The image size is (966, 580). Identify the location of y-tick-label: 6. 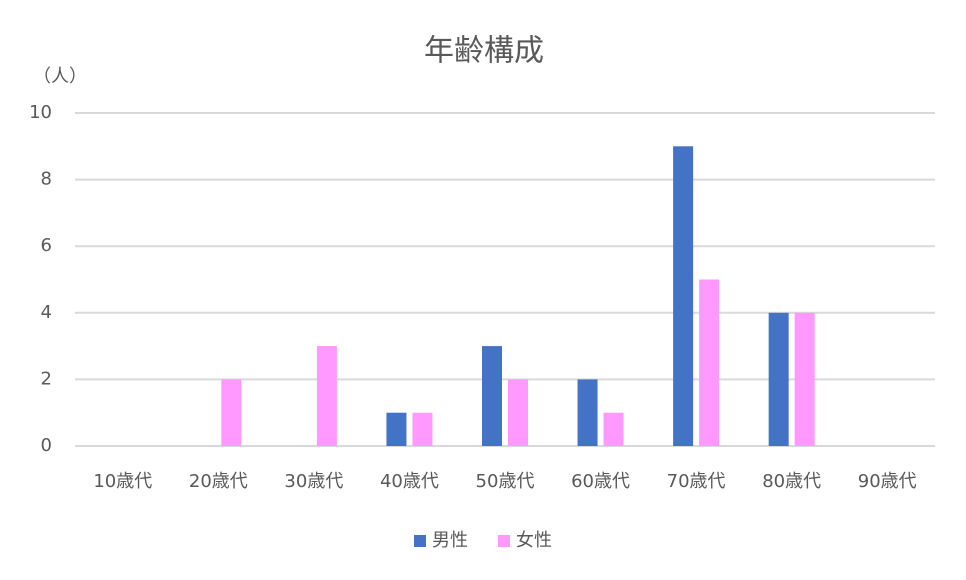
(46, 245).